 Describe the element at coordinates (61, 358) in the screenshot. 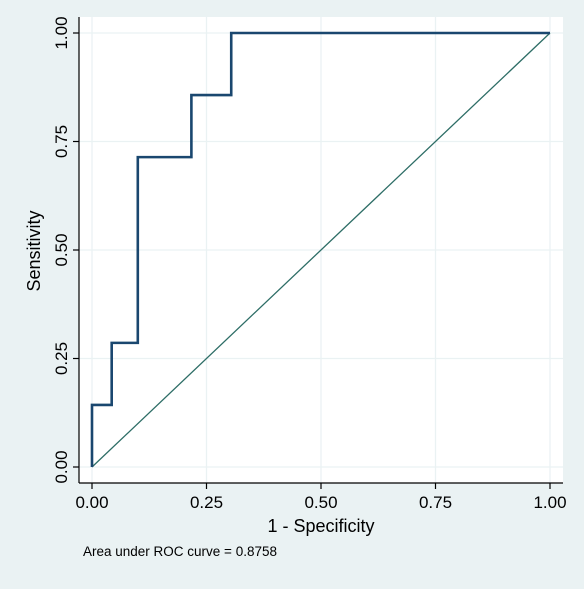

I see `y-tick-label: 0.25` at that location.